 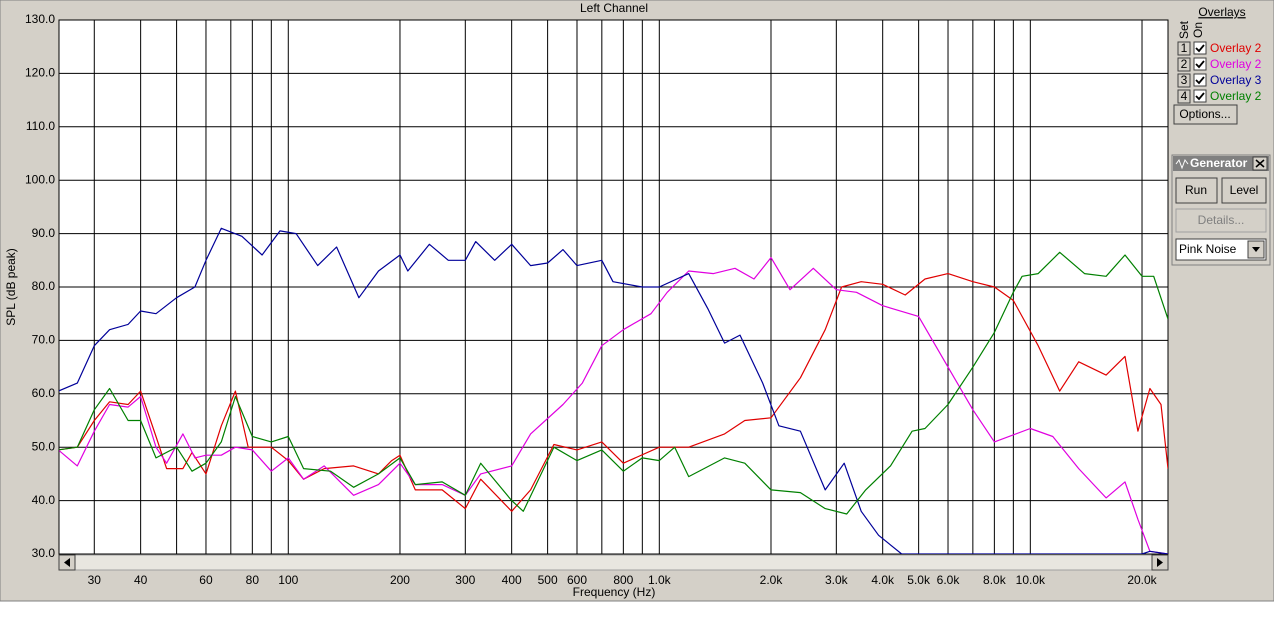 What do you see at coordinates (883, 580) in the screenshot?
I see `x-tick-label: 4.0k` at bounding box center [883, 580].